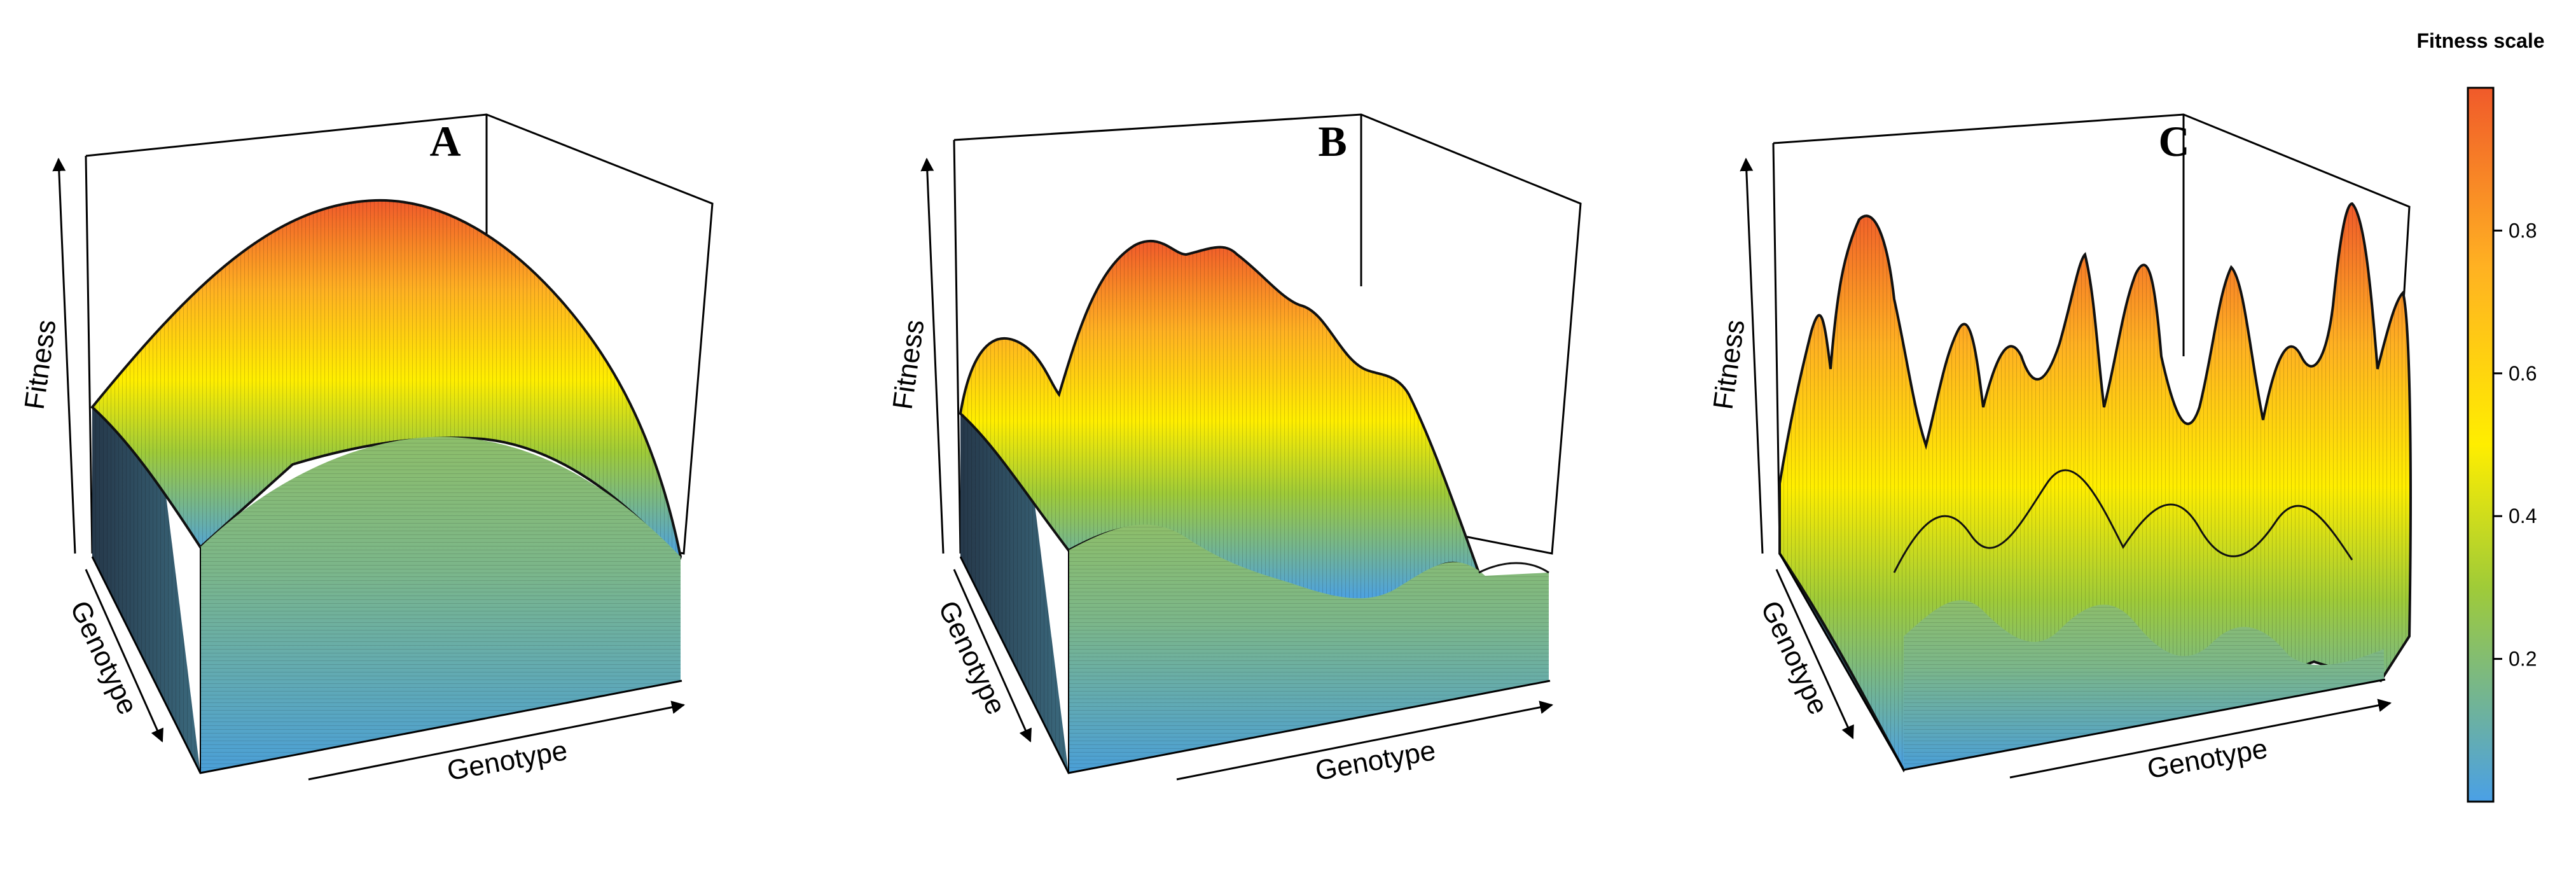  I want to click on colorbar-ticks: 0.2 0.4 0.6 0.8, so click(2515, 445).